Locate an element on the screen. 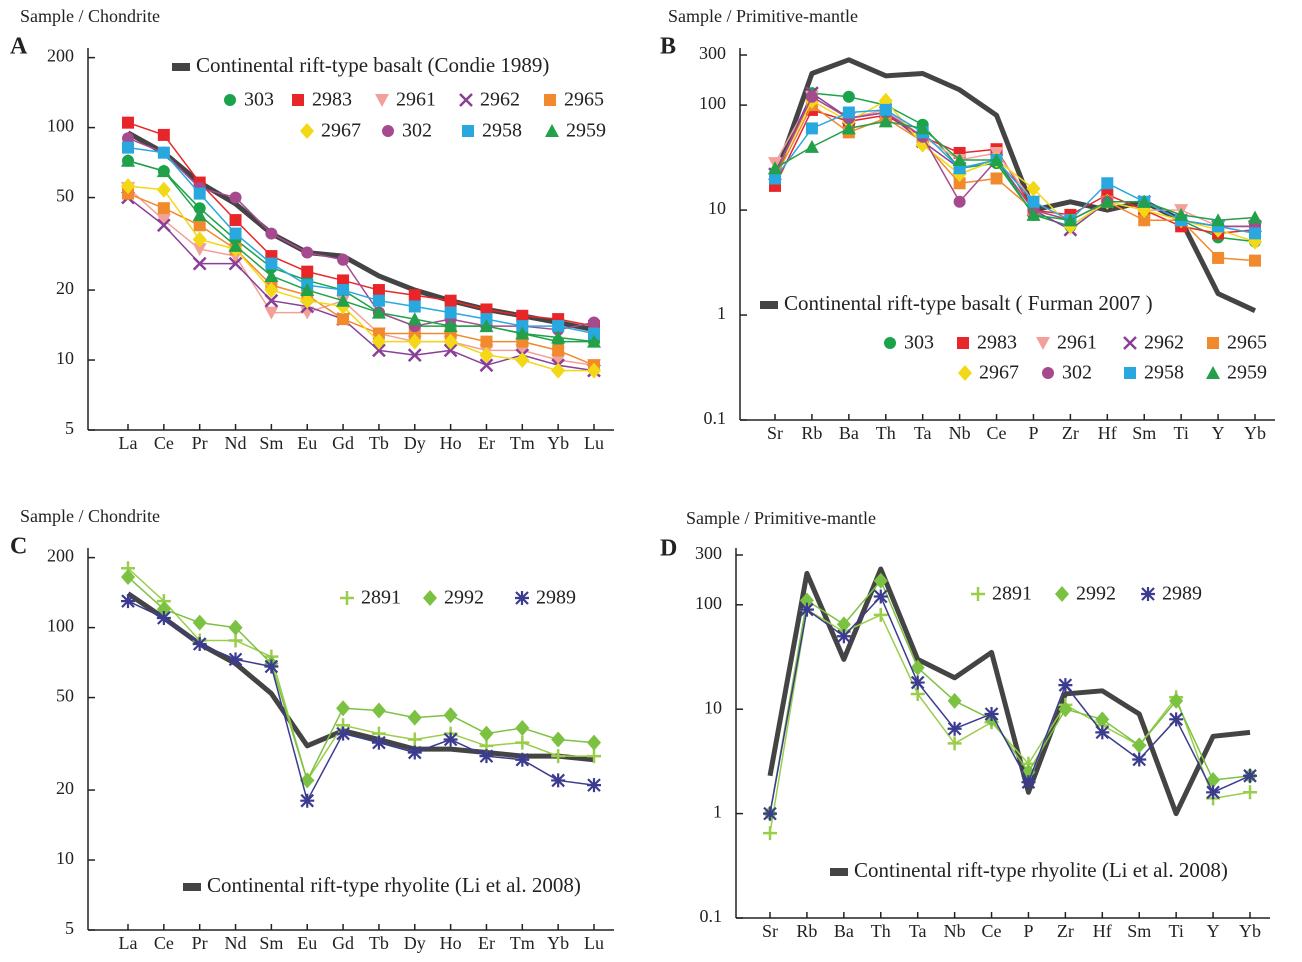  y-axis-label: Sample / Chondrite is located at coordinates (90, 516).